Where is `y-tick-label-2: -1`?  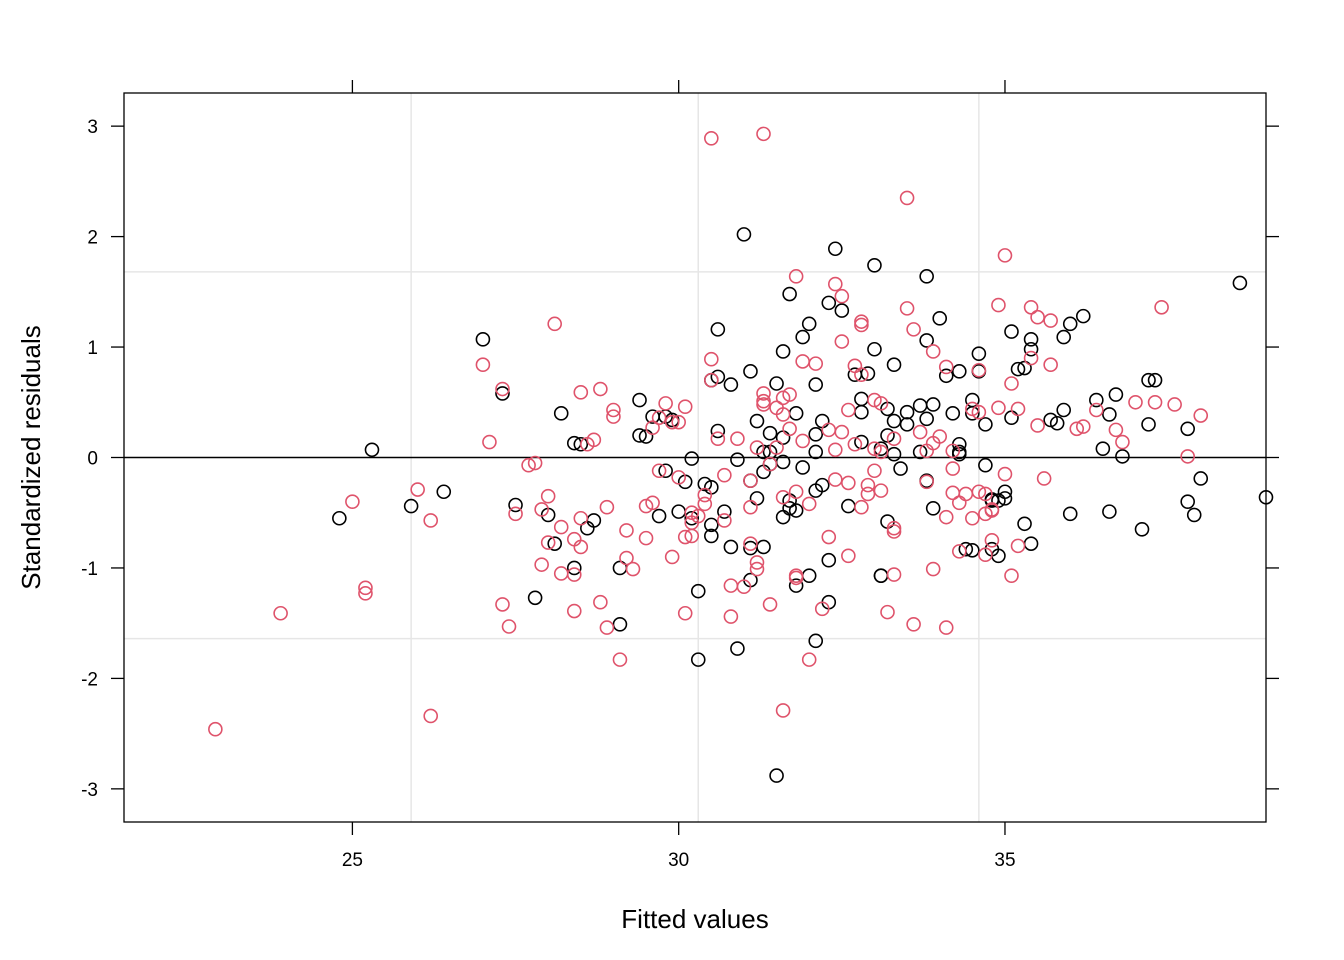 y-tick-label-2: -1 is located at coordinates (89, 569).